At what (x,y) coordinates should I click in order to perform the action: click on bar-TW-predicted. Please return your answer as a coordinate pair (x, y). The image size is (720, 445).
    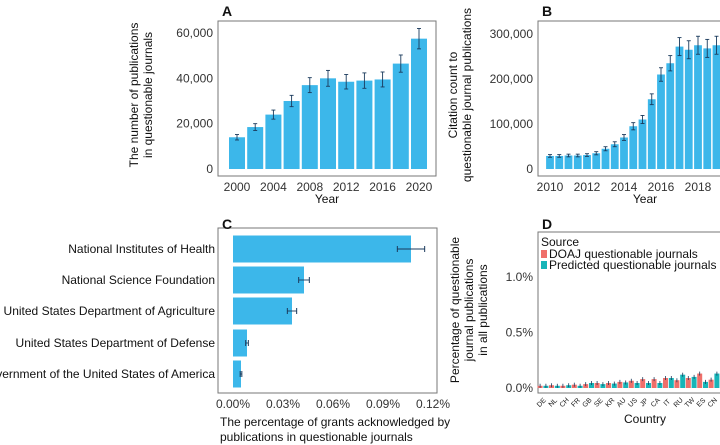
    Looking at the image, I should click on (694, 382).